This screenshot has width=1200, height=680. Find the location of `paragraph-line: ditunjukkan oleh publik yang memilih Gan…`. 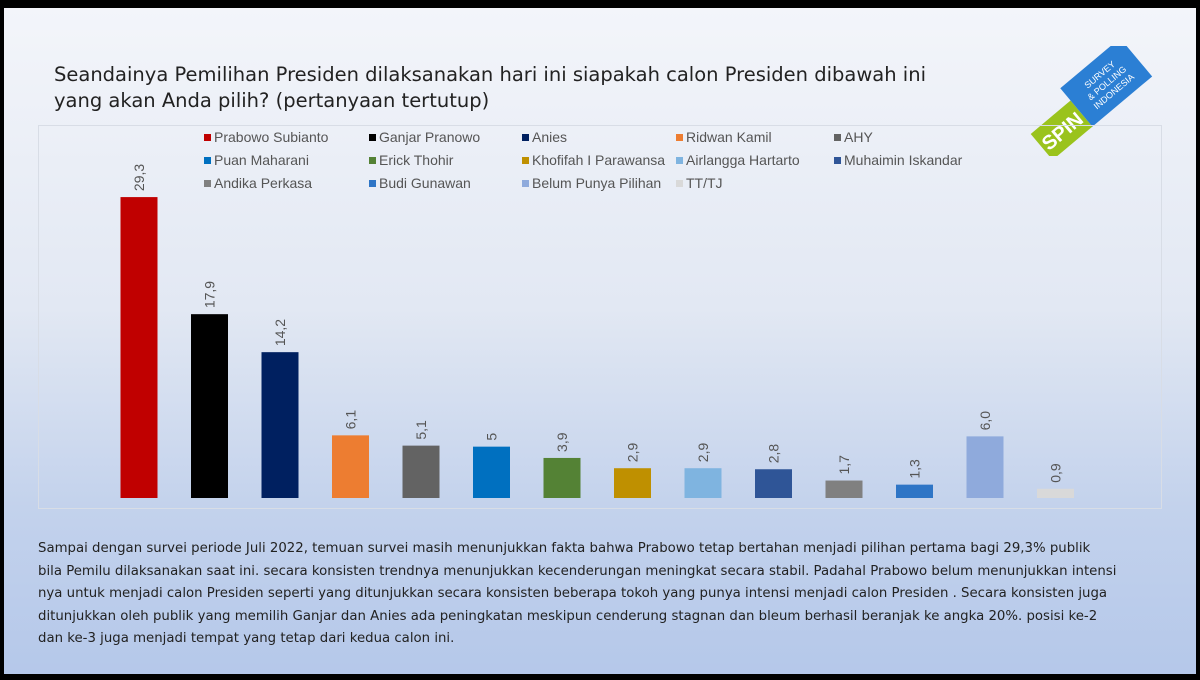

paragraph-line: ditunjukkan oleh publik yang memilih Gan… is located at coordinates (568, 616).